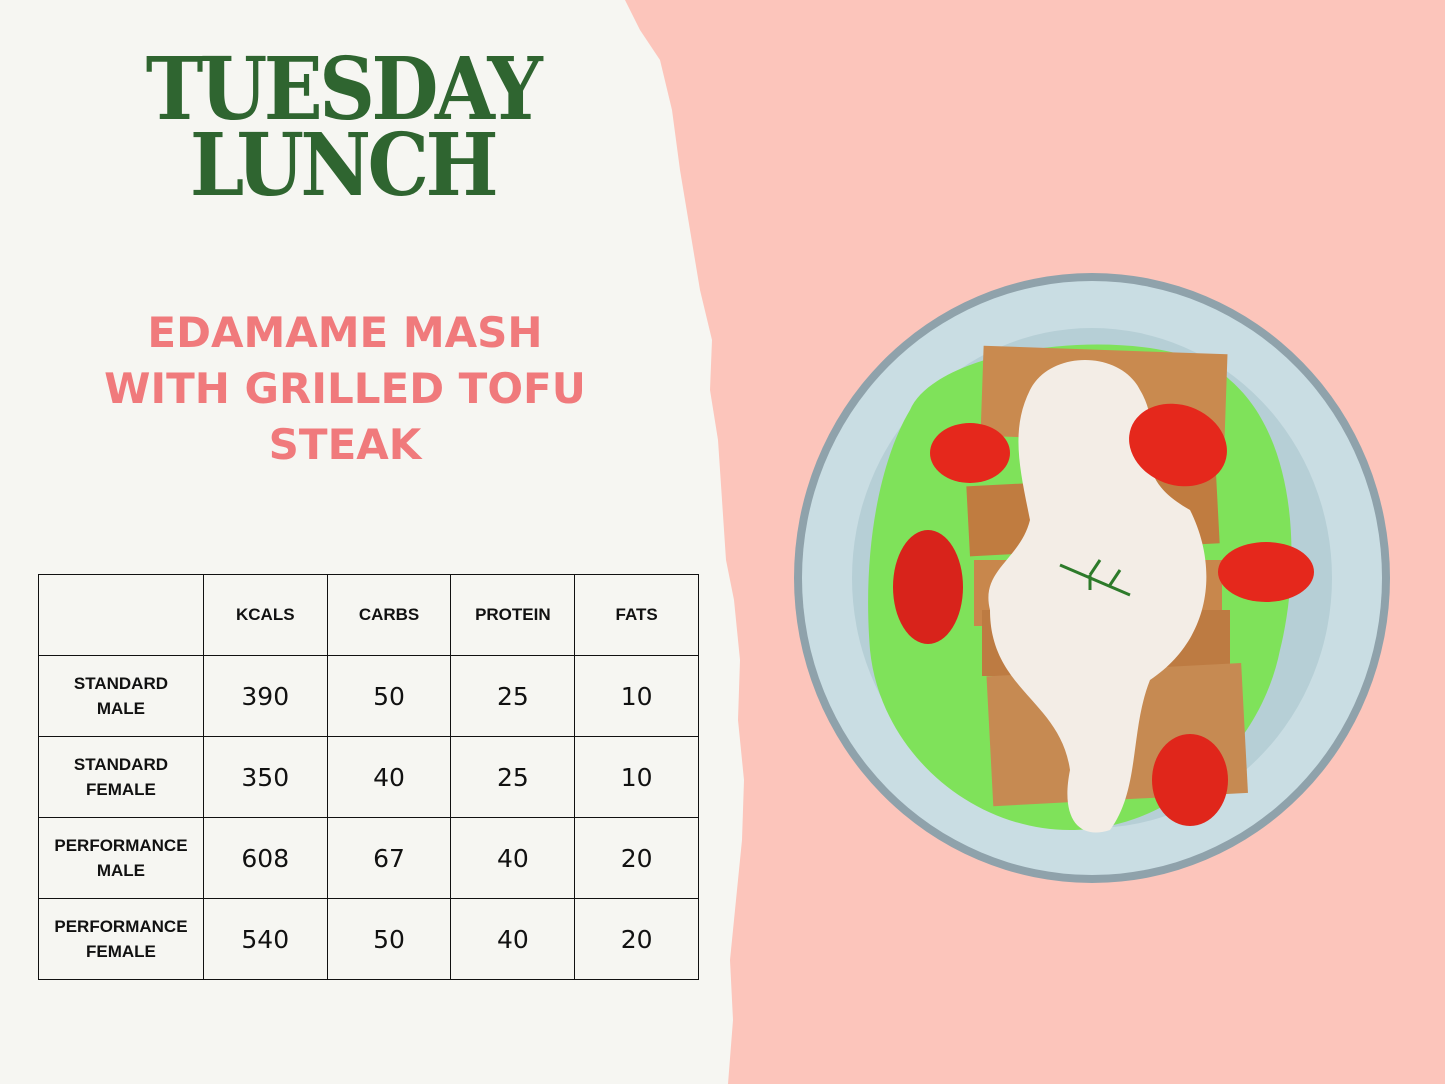 The height and width of the screenshot is (1084, 1445). Describe the element at coordinates (121, 939) in the screenshot. I see `row-label: PERFORMANCE FEMALE` at that location.